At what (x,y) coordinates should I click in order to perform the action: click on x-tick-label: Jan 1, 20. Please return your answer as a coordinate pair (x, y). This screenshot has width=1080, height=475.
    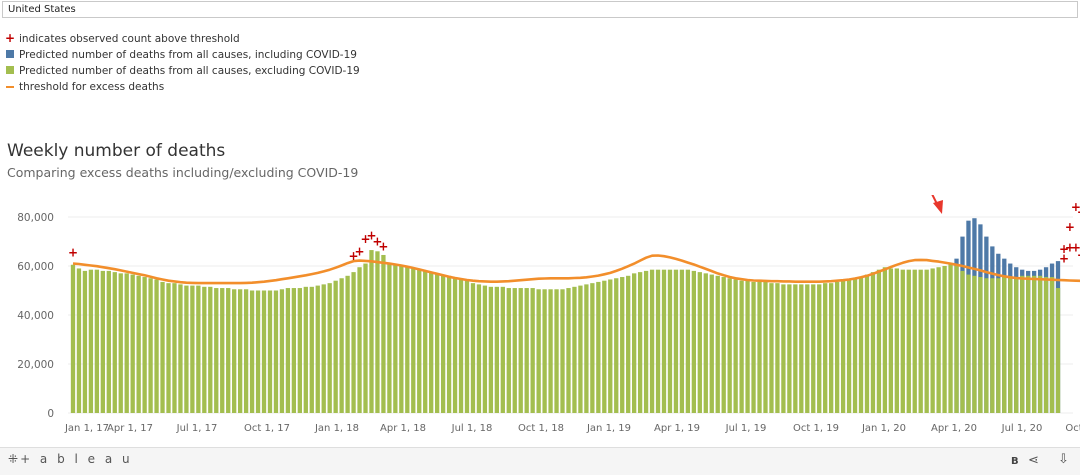
    Looking at the image, I should click on (883, 428).